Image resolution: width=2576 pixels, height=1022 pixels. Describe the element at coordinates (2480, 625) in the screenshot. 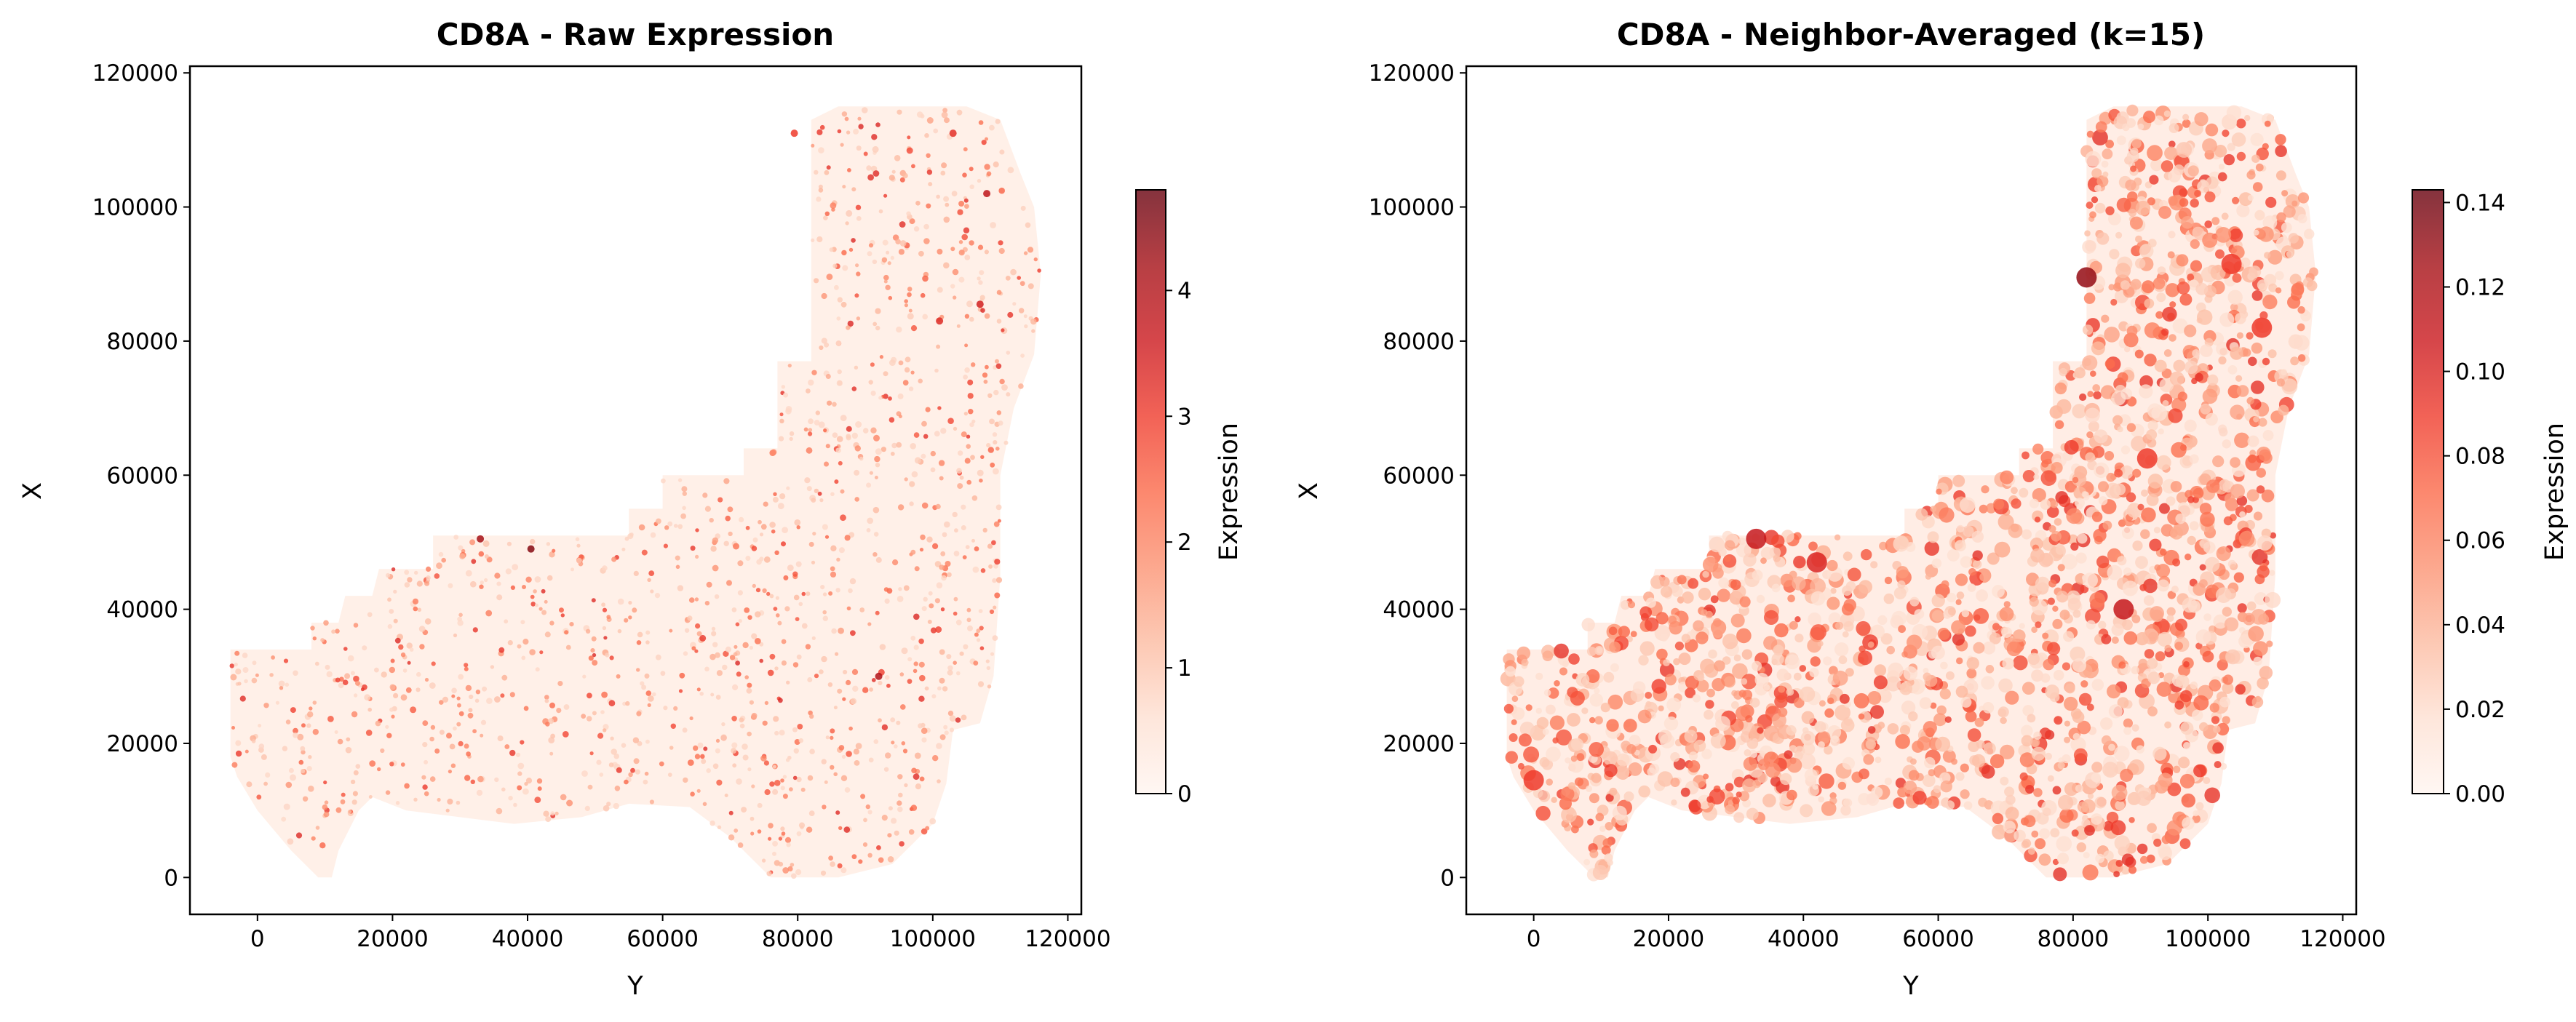

I see `colorbar-tick-label: 0.04` at that location.